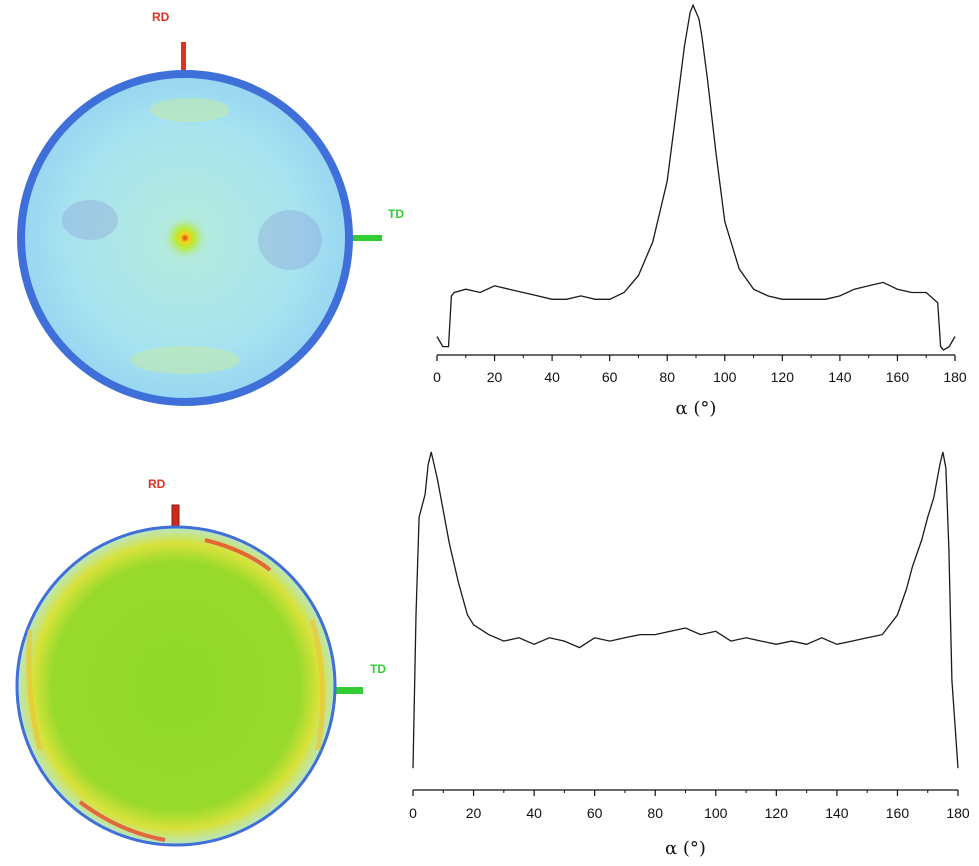 The image size is (979, 866). What do you see at coordinates (367, 238) in the screenshot?
I see `td-marker-top` at bounding box center [367, 238].